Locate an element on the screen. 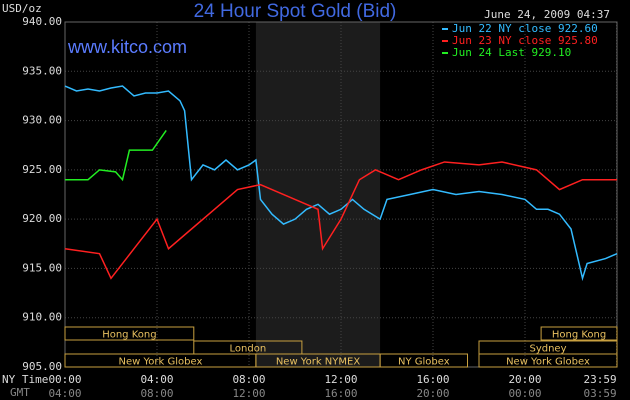 The height and width of the screenshot is (400, 630). x-tick-label: 20:00 is located at coordinates (524, 379).